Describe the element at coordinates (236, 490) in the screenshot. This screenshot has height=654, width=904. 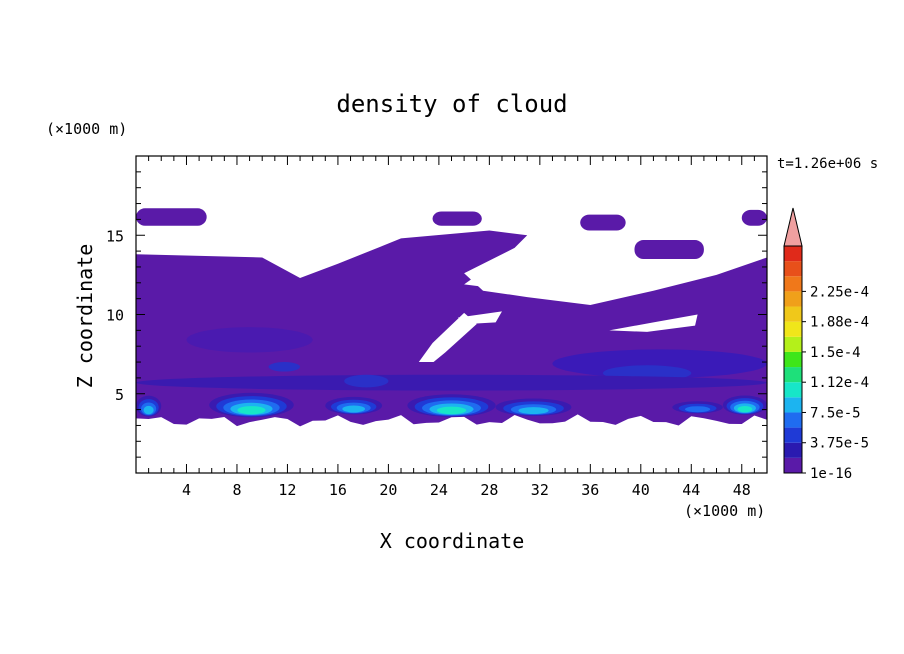
I see `x-tick-label: 8` at that location.